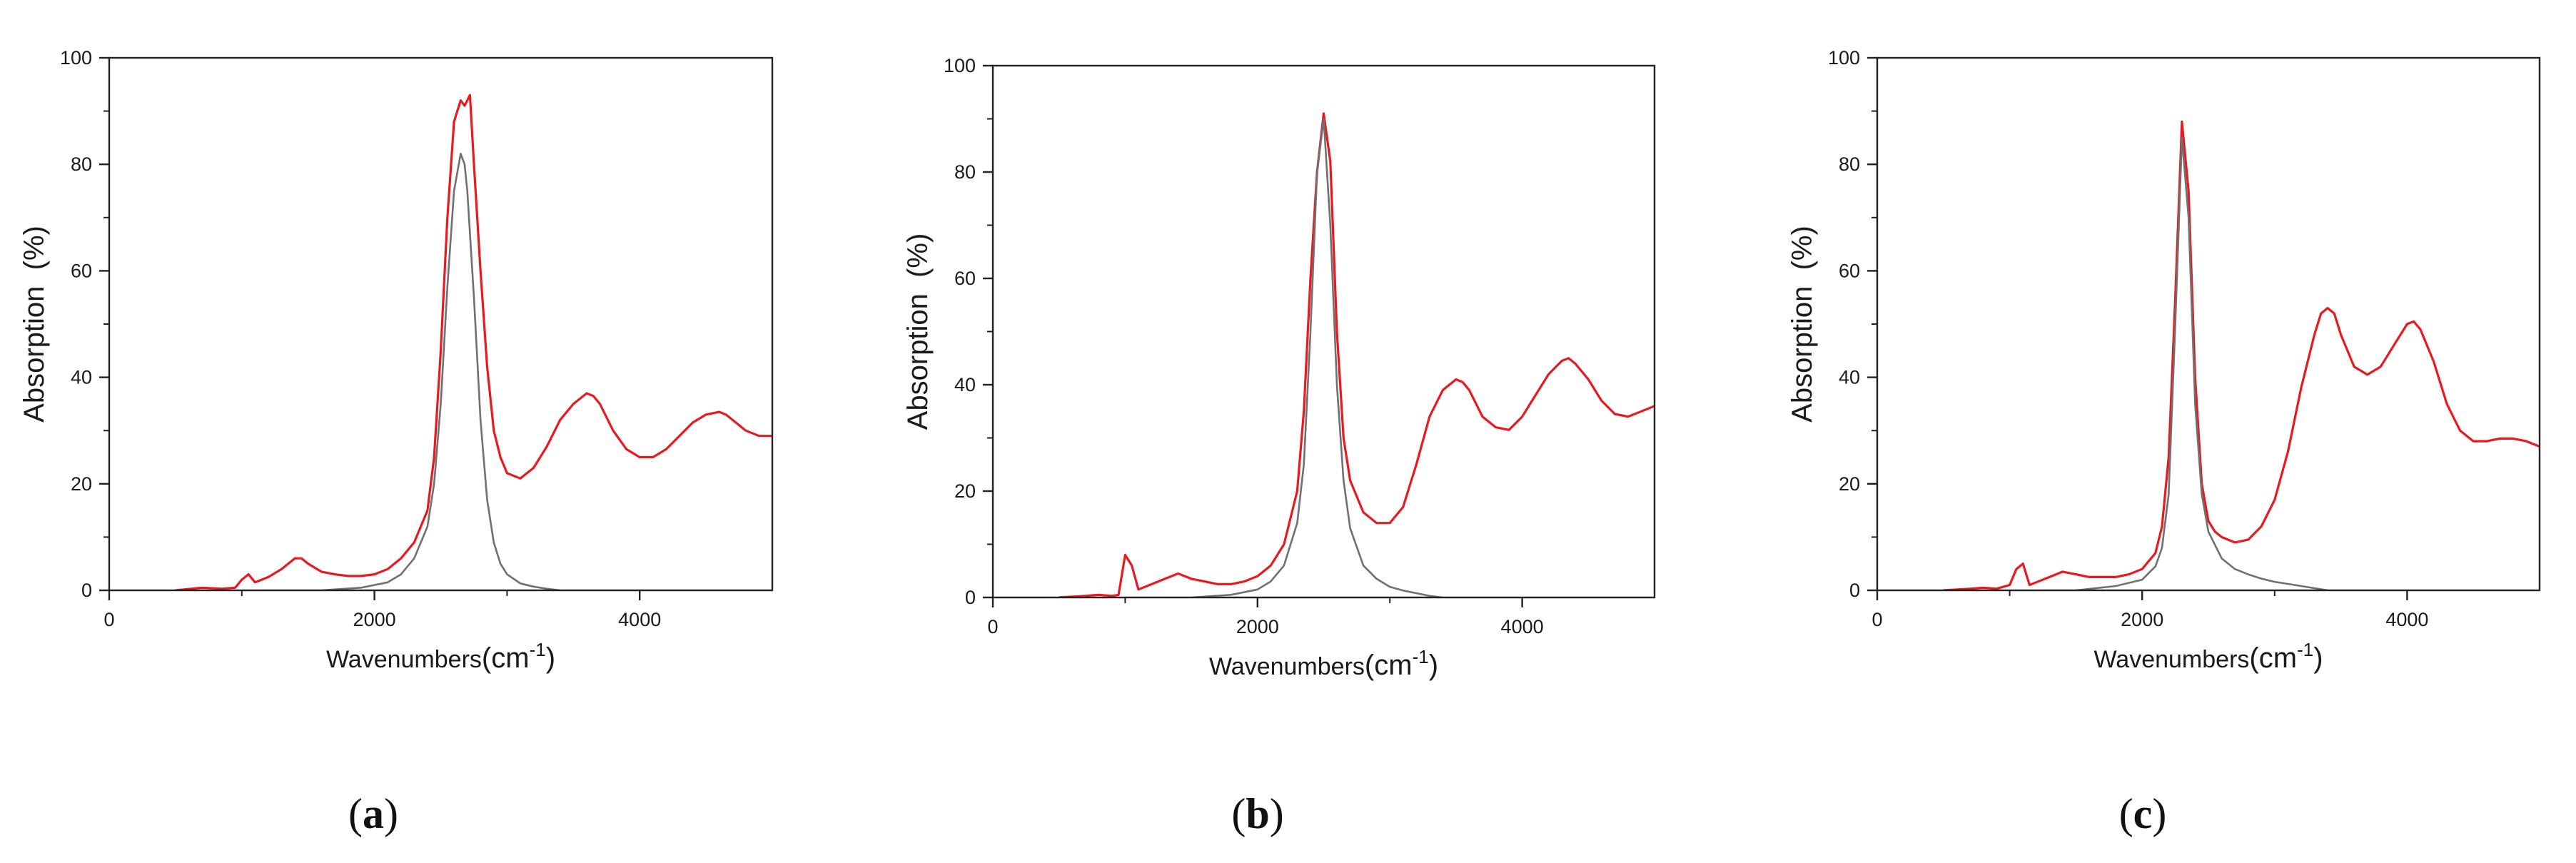  Describe the element at coordinates (2142, 619) in the screenshot. I see `panel-c-x-tick-label: 2000` at that location.